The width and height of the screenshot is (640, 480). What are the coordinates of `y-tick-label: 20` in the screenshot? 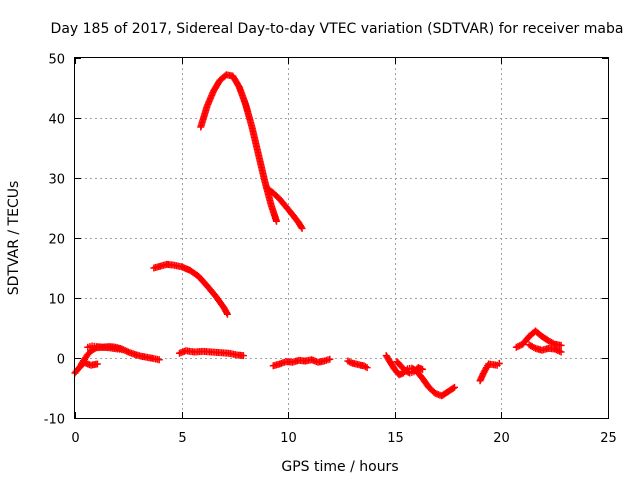 It's located at (56, 240).